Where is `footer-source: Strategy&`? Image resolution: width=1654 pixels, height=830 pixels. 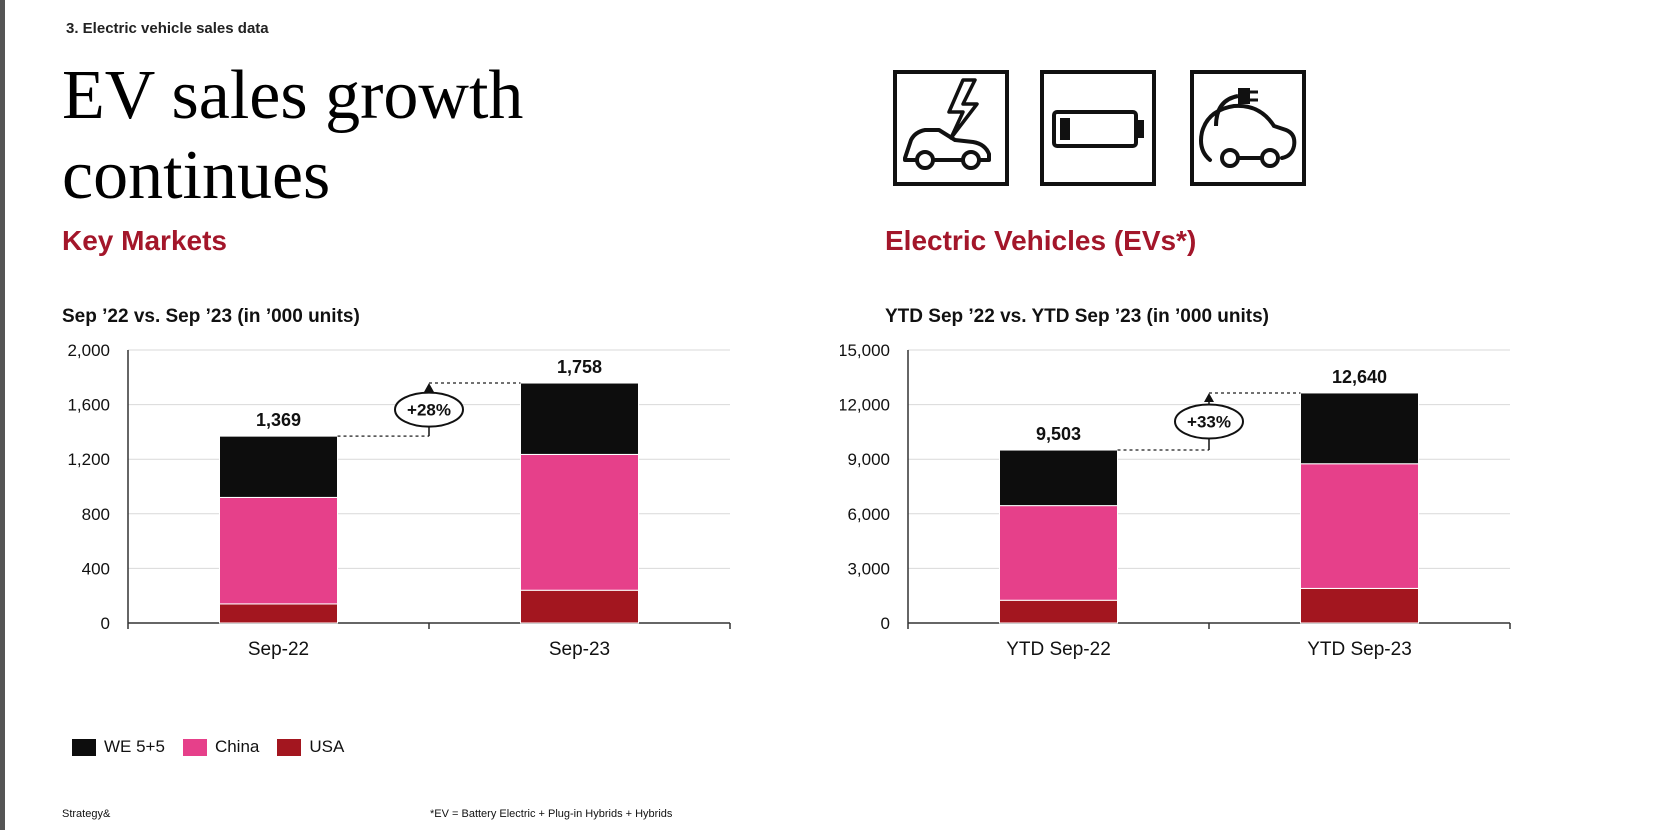 footer-source: Strategy& is located at coordinates (86, 814).